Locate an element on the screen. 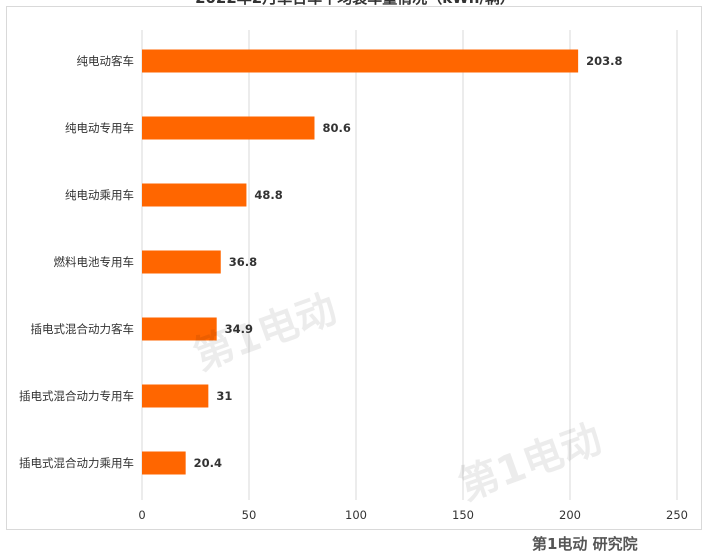  x-tick-label: 50 is located at coordinates (249, 515).